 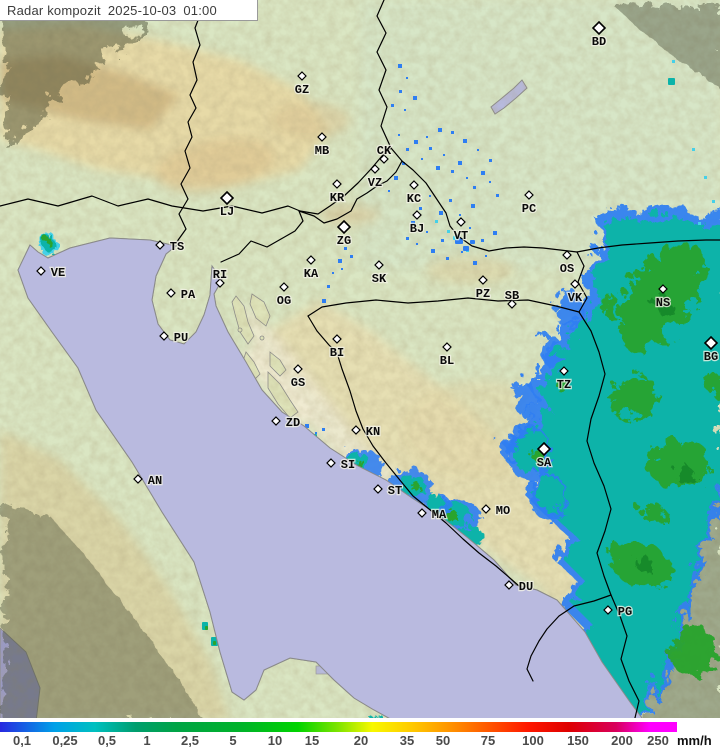 What do you see at coordinates (275, 740) in the screenshot?
I see `legend-tick: 10` at bounding box center [275, 740].